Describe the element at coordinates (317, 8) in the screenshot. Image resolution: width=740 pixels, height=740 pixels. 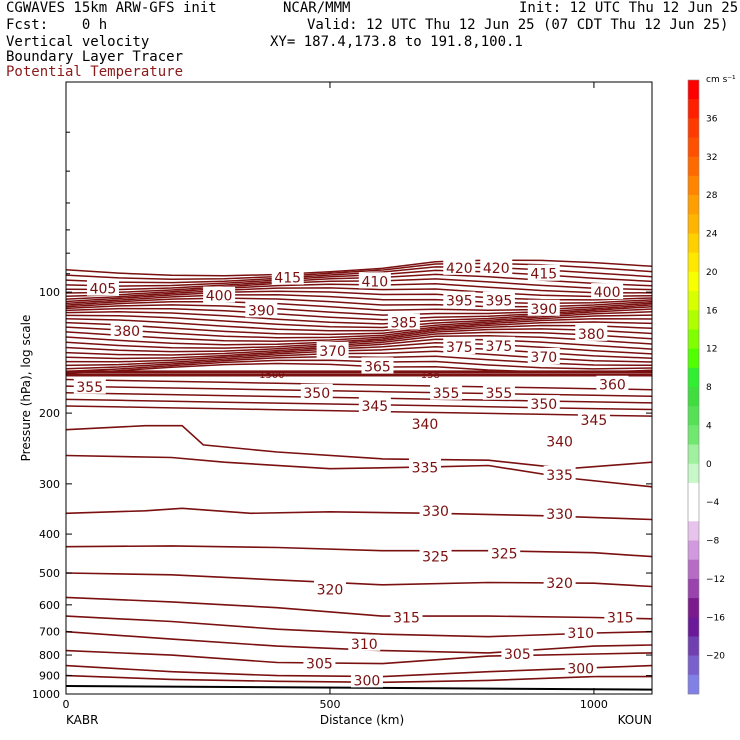
I see `org-label: NCAR/MMM` at that location.